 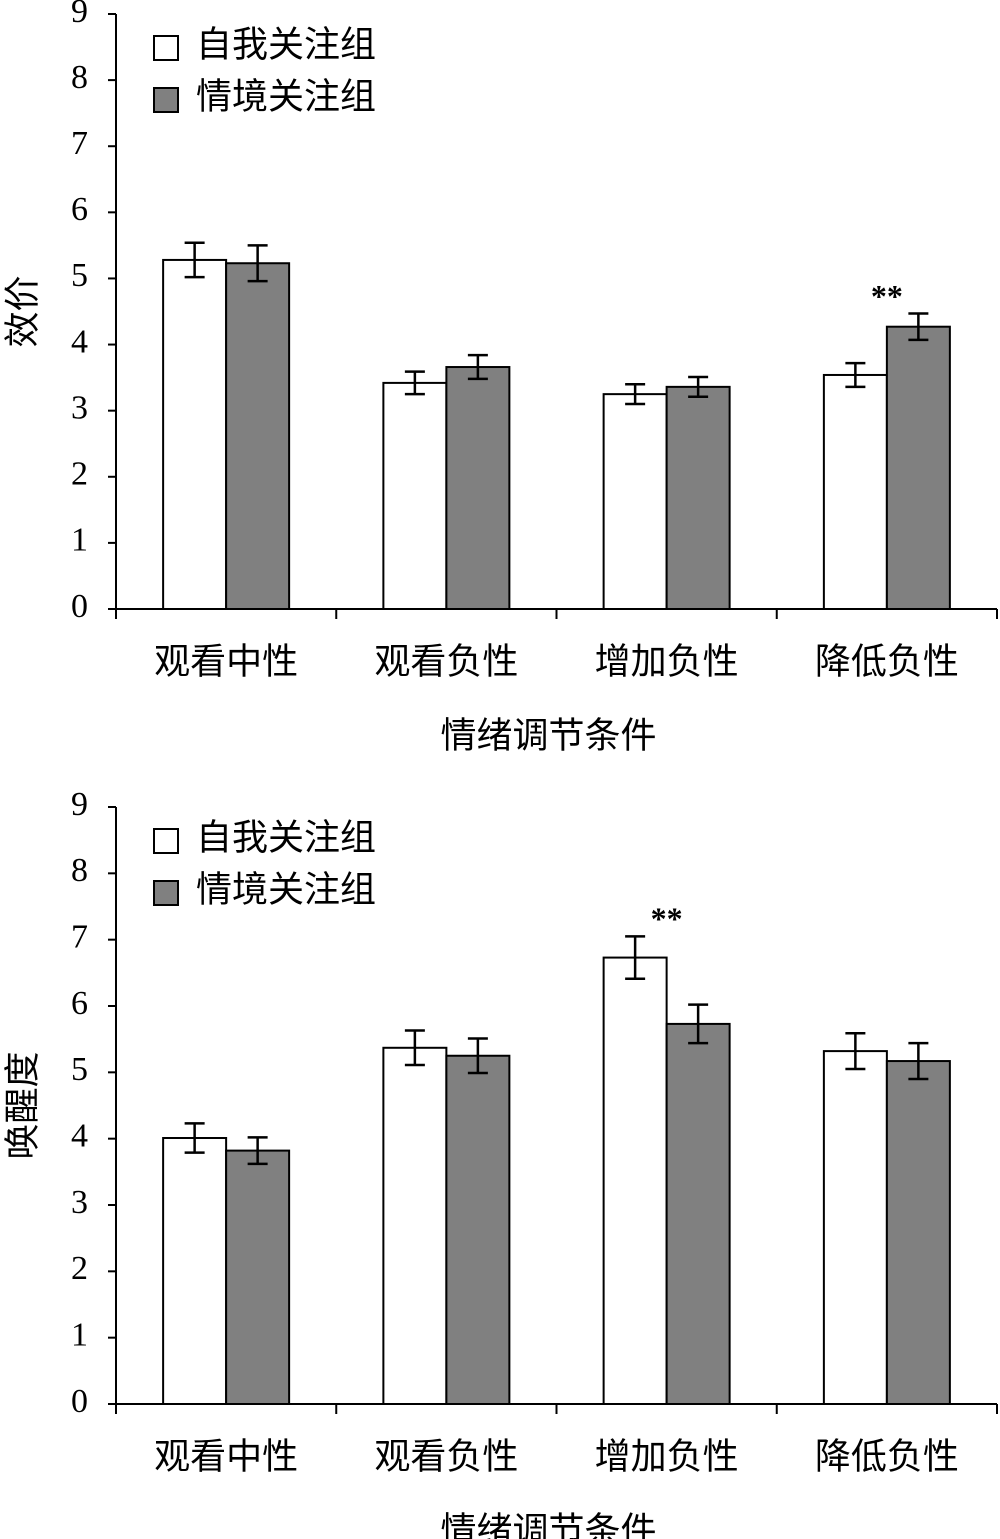 I want to click on y-axis-label: 唤醒度, so click(x=22, y=1105).